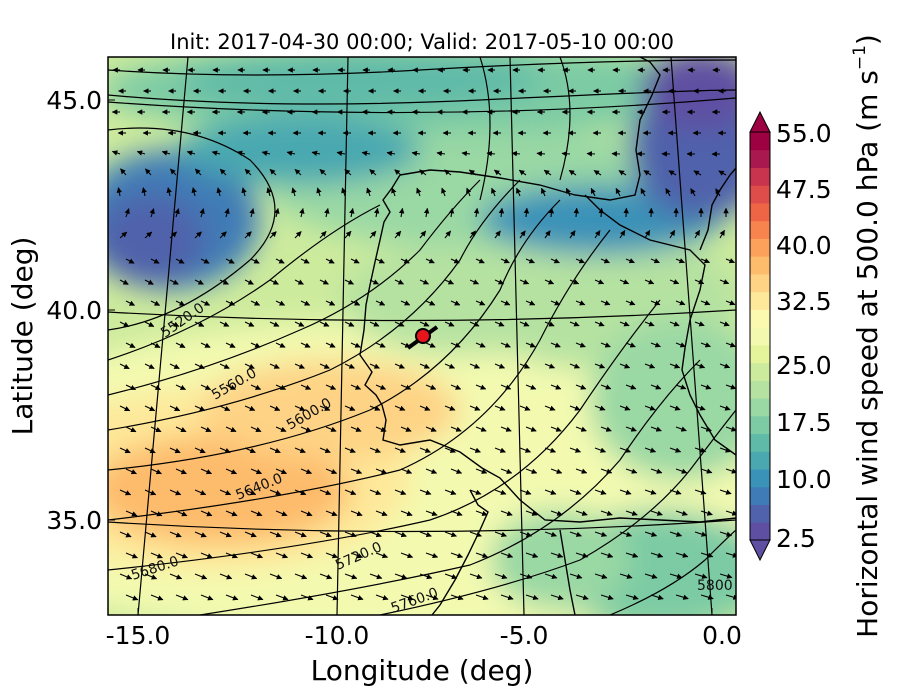 This screenshot has width=900, height=700. I want to click on x-tick-label: -10.0, so click(337, 635).